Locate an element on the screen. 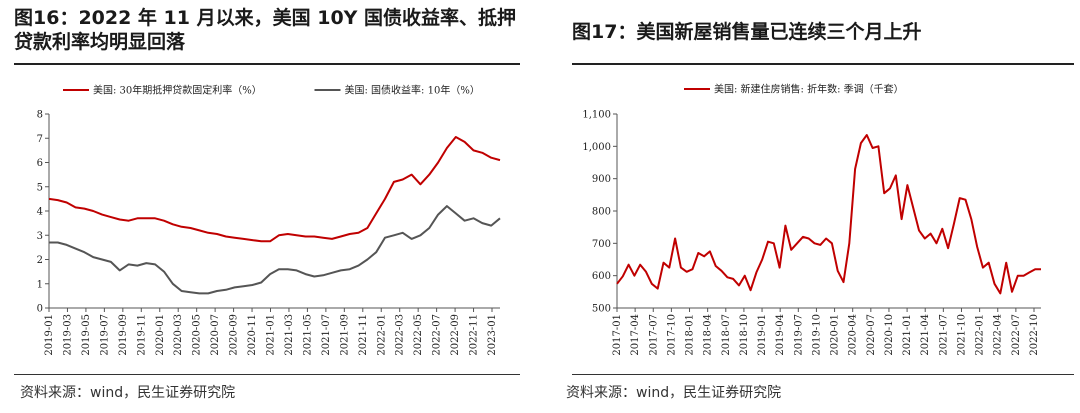 This screenshot has width=1080, height=413. x-tick-label: 2019-10 is located at coordinates (816, 335).